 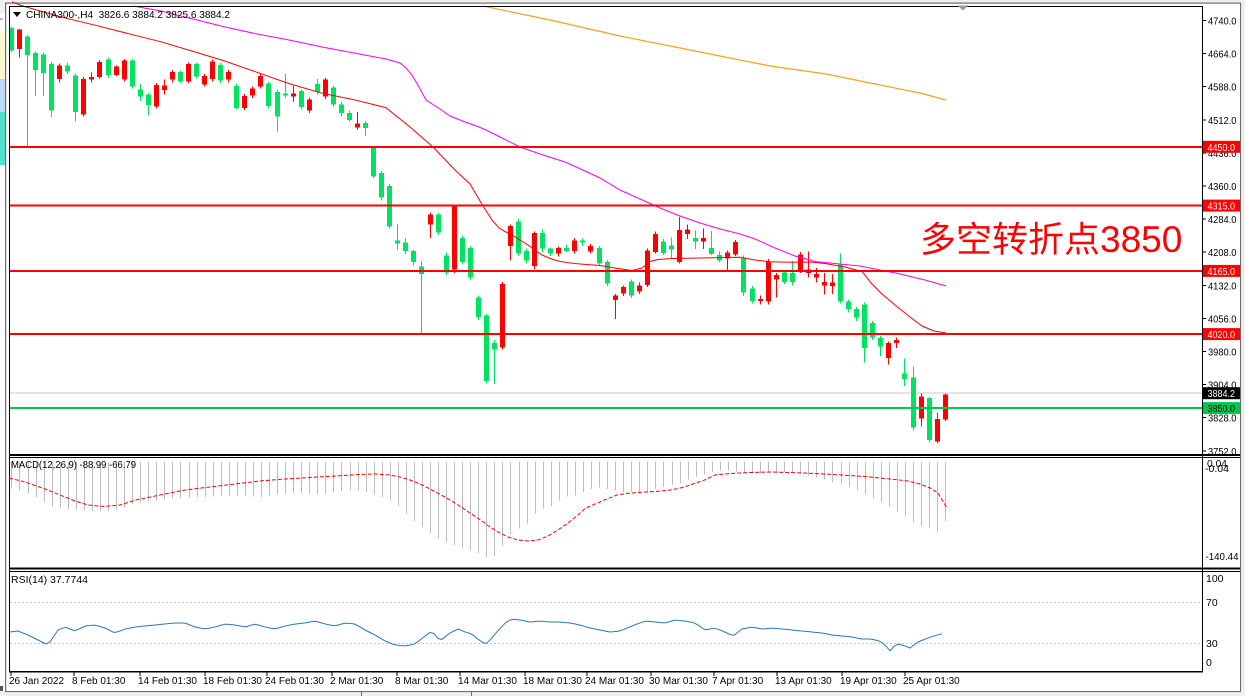 I want to click on svg-text: 24 Feb 01:30, so click(x=294, y=681).